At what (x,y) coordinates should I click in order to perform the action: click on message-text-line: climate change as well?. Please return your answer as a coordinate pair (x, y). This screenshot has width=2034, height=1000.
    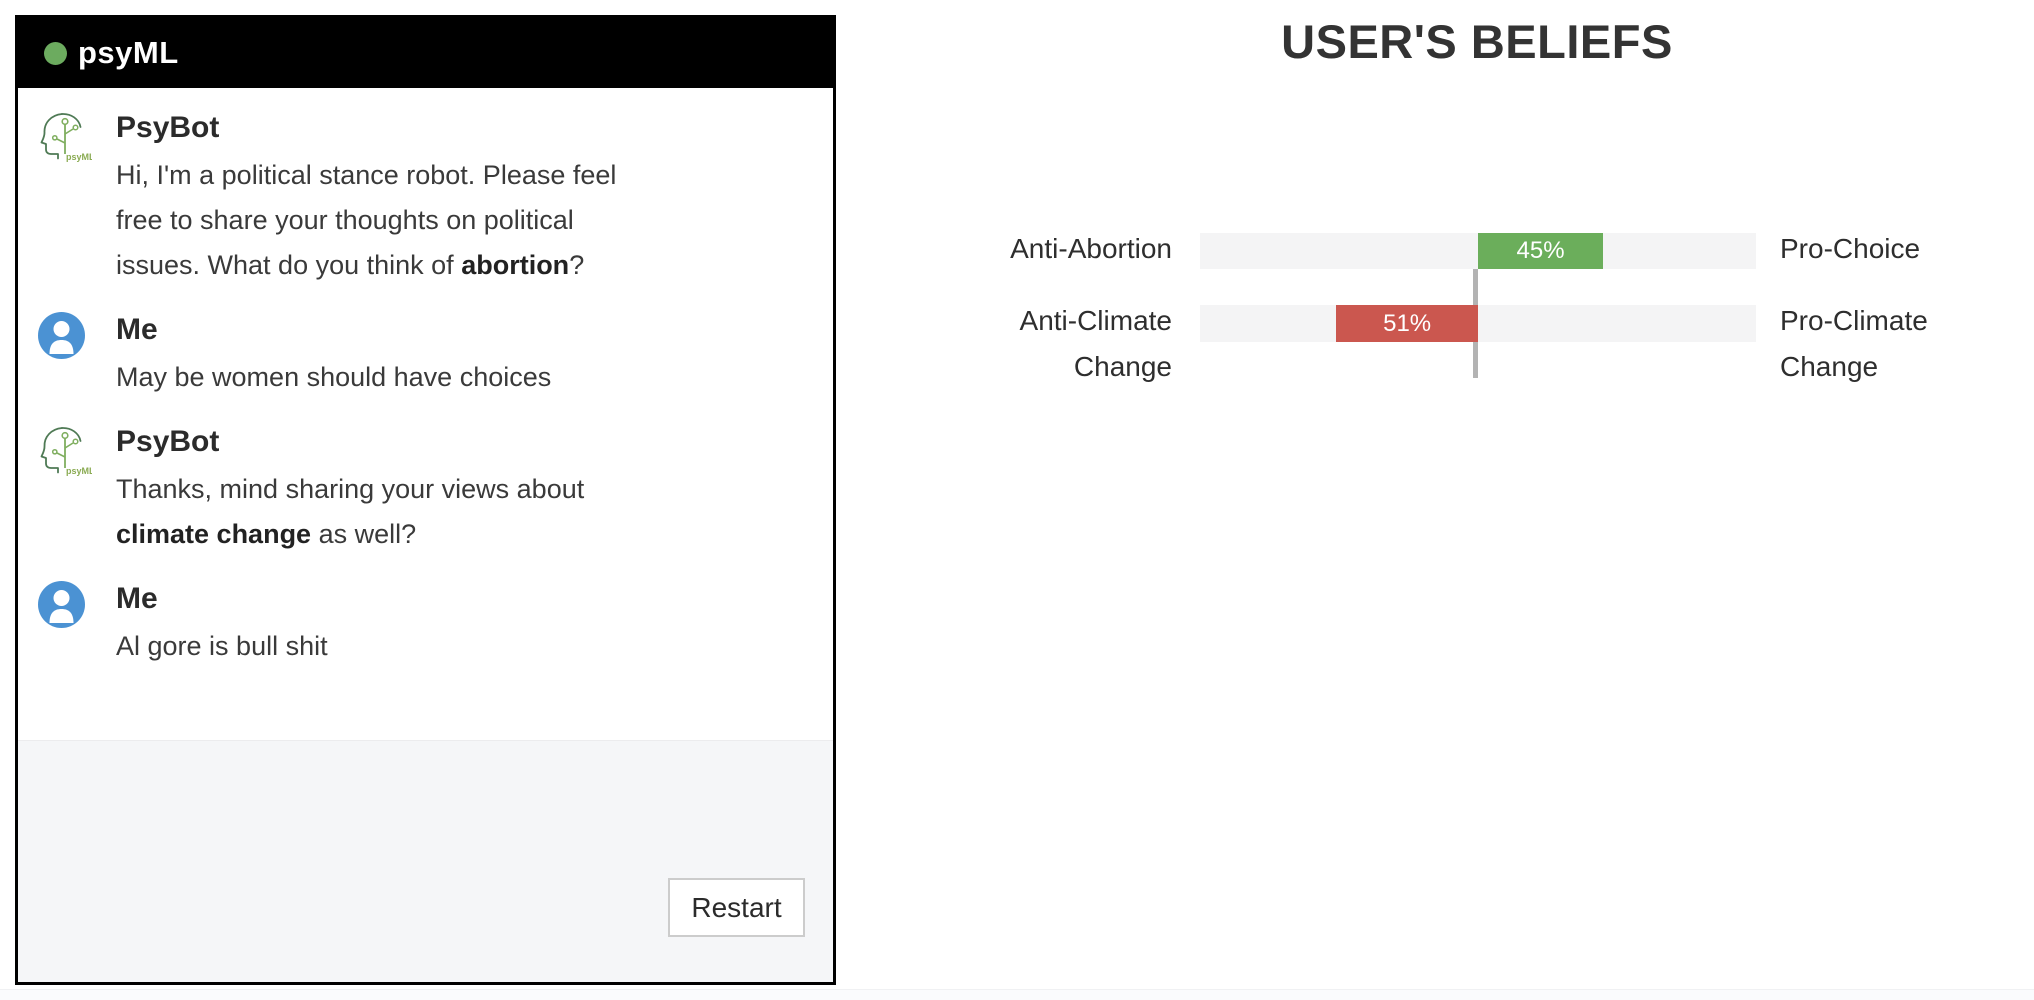
    Looking at the image, I should click on (266, 534).